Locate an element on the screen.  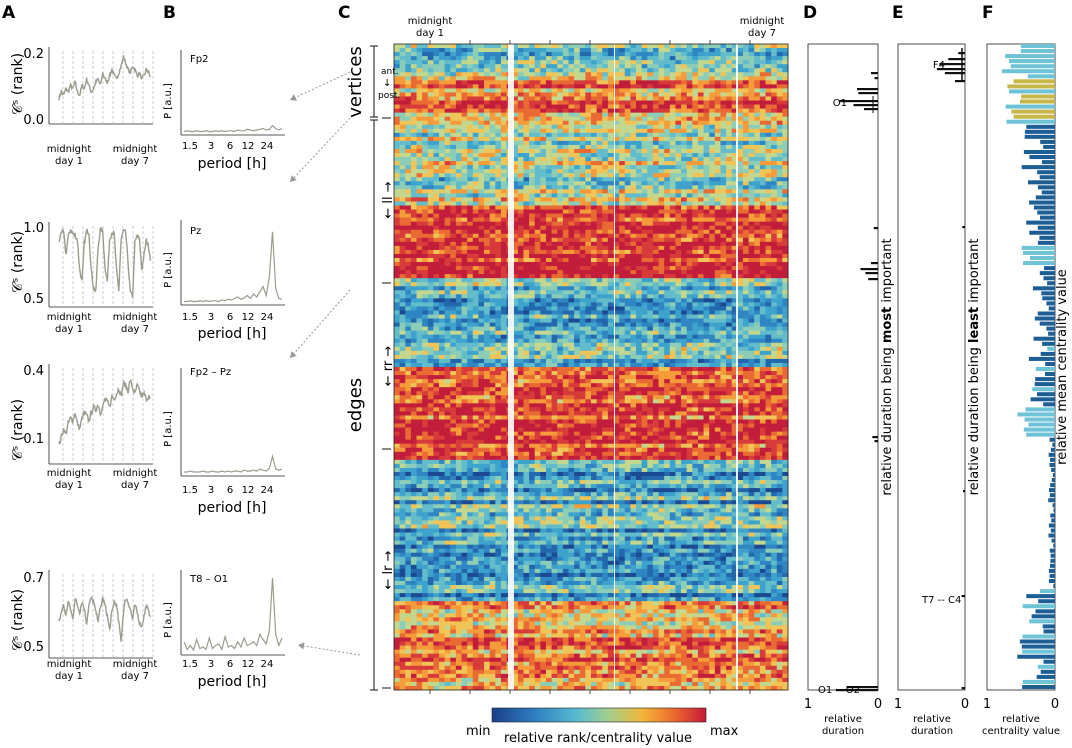
panel-a-ytick: 0.7 is located at coordinates (33, 578).